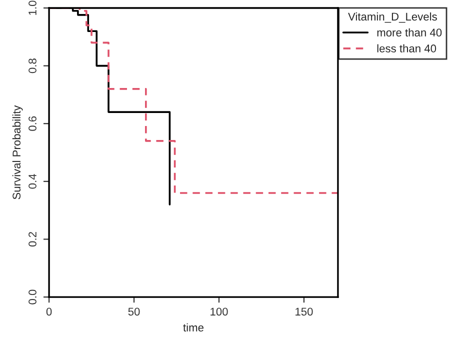 This screenshot has width=450, height=347. I want to click on x-axis-title: time, so click(193, 327).